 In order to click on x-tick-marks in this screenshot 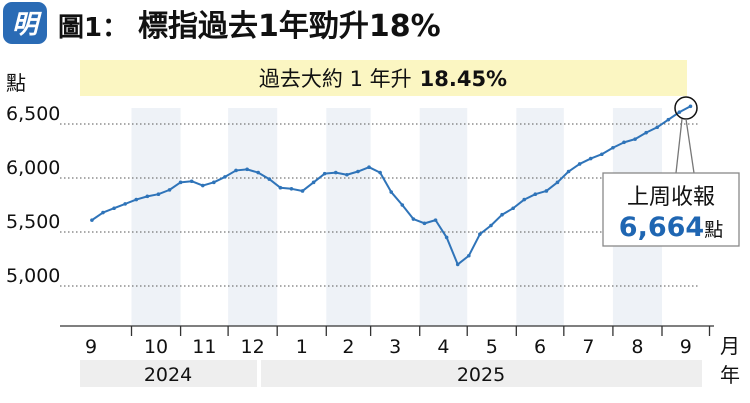, I will do `click(420, 331)`.